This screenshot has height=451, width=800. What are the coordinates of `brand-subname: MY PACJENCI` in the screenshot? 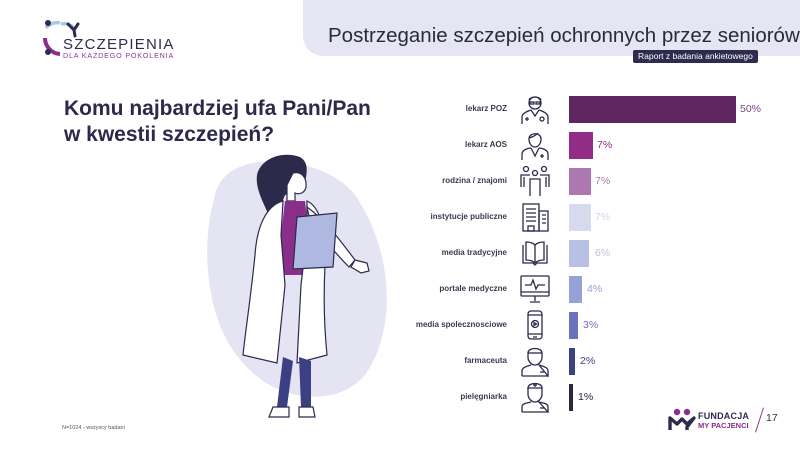 It's located at (723, 425).